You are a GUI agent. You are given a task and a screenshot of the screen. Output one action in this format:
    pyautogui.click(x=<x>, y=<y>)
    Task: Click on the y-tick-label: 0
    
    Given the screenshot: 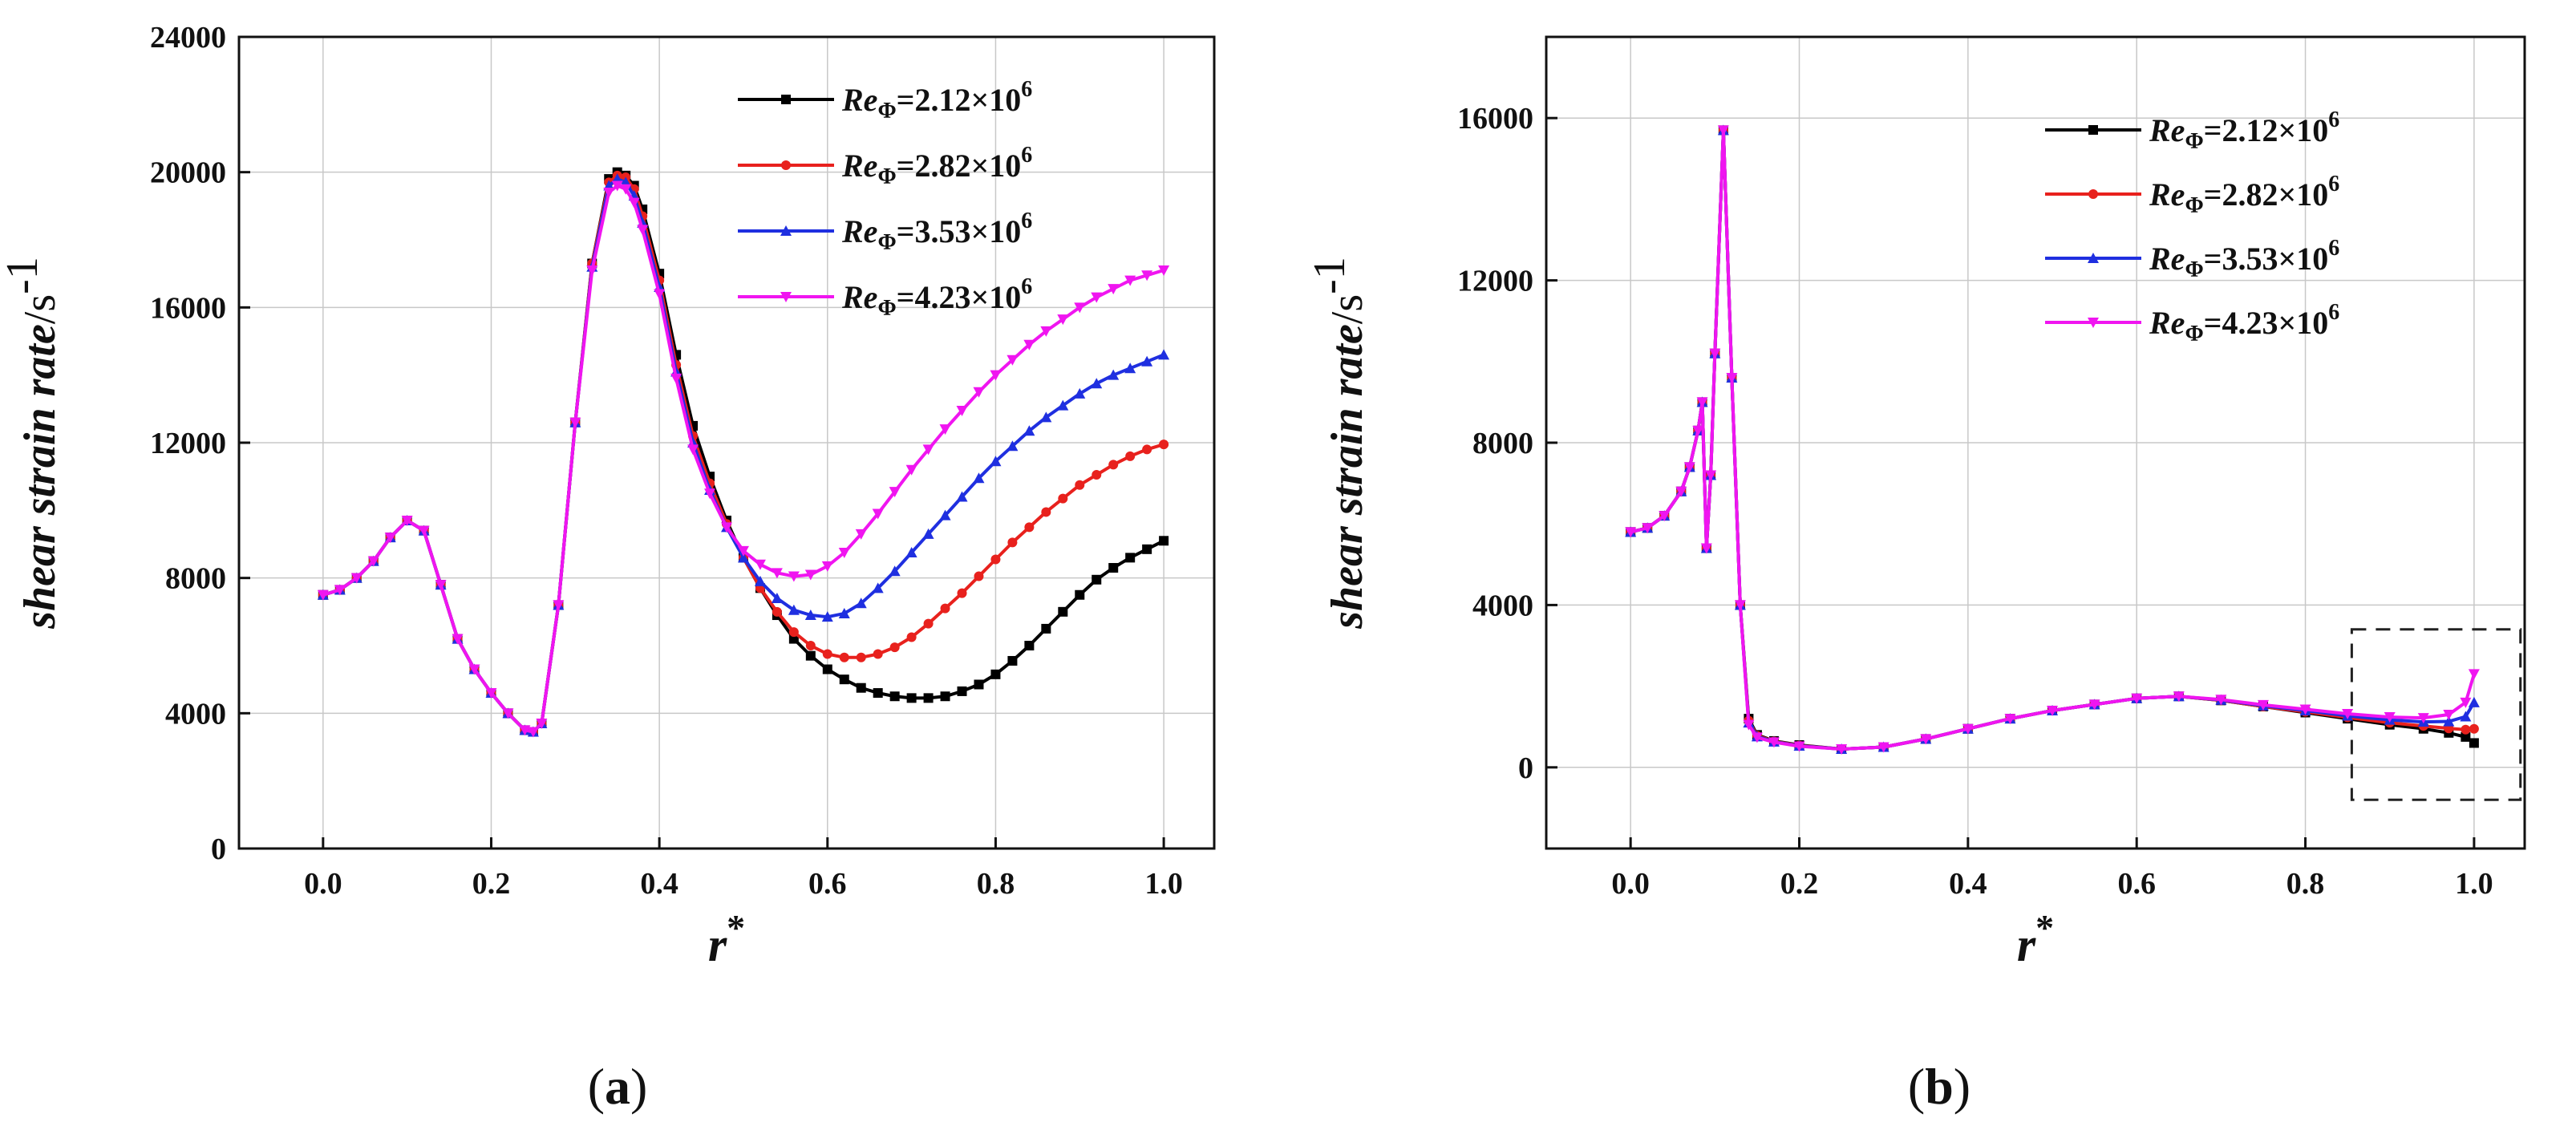 What is the action you would take?
    pyautogui.click(x=218, y=849)
    